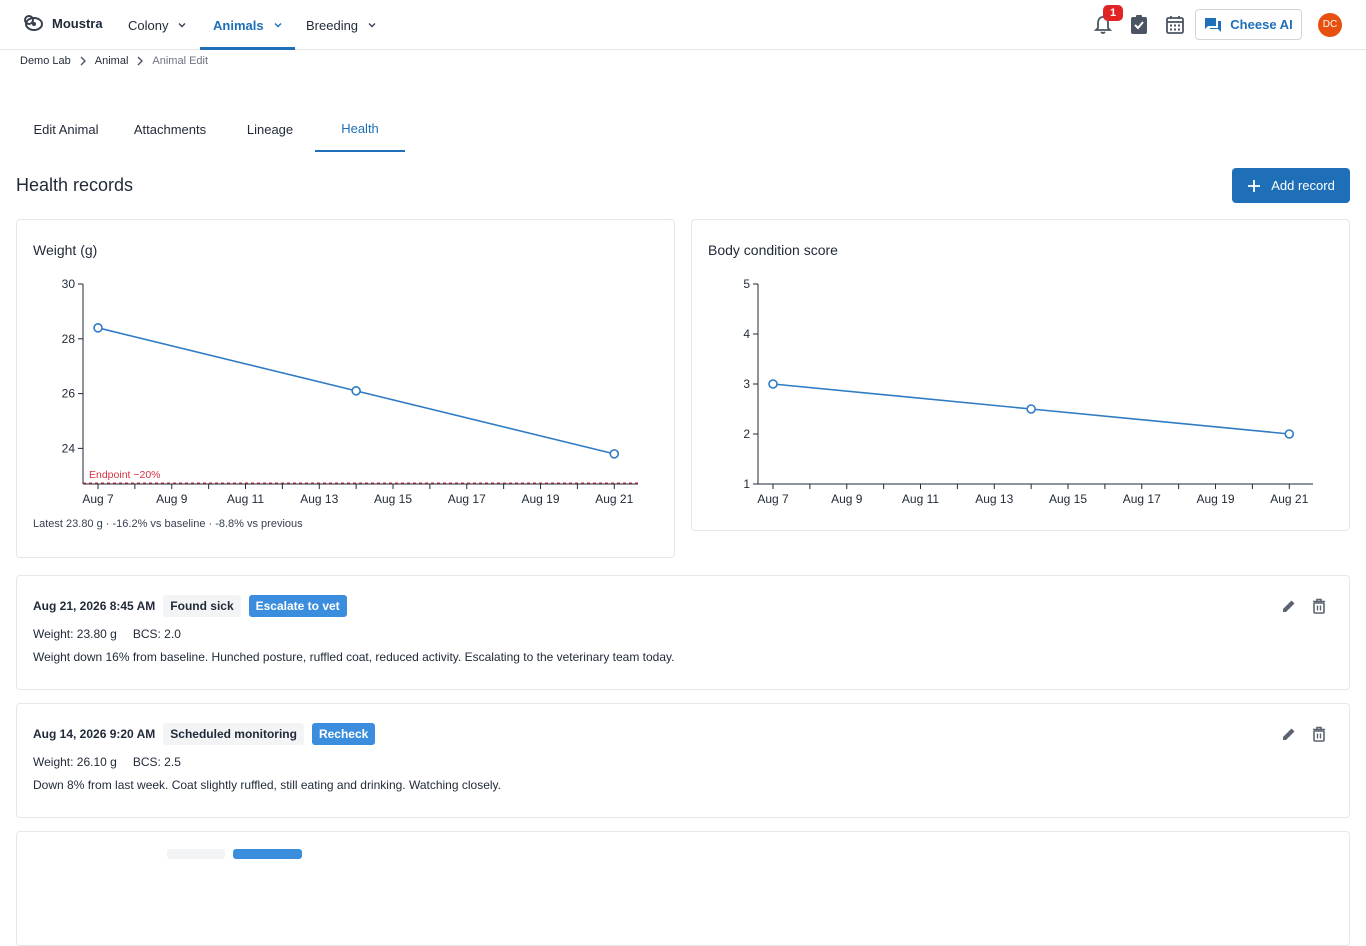 Image resolution: width=1366 pixels, height=946 pixels. What do you see at coordinates (69, 284) in the screenshot?
I see `y-tick-label: 30` at bounding box center [69, 284].